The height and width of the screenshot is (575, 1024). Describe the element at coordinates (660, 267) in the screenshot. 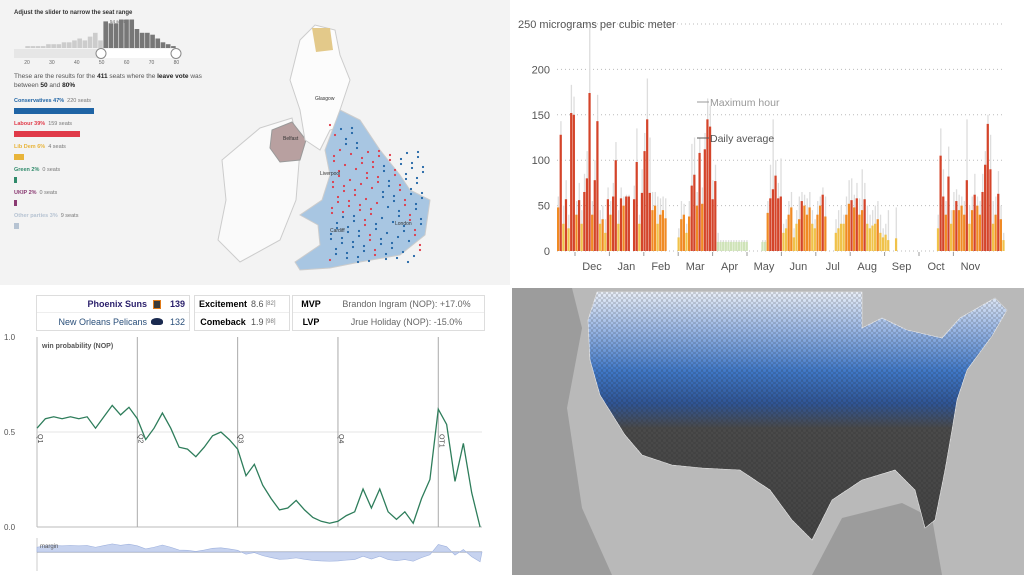

I see `x-tick-label: Feb` at that location.